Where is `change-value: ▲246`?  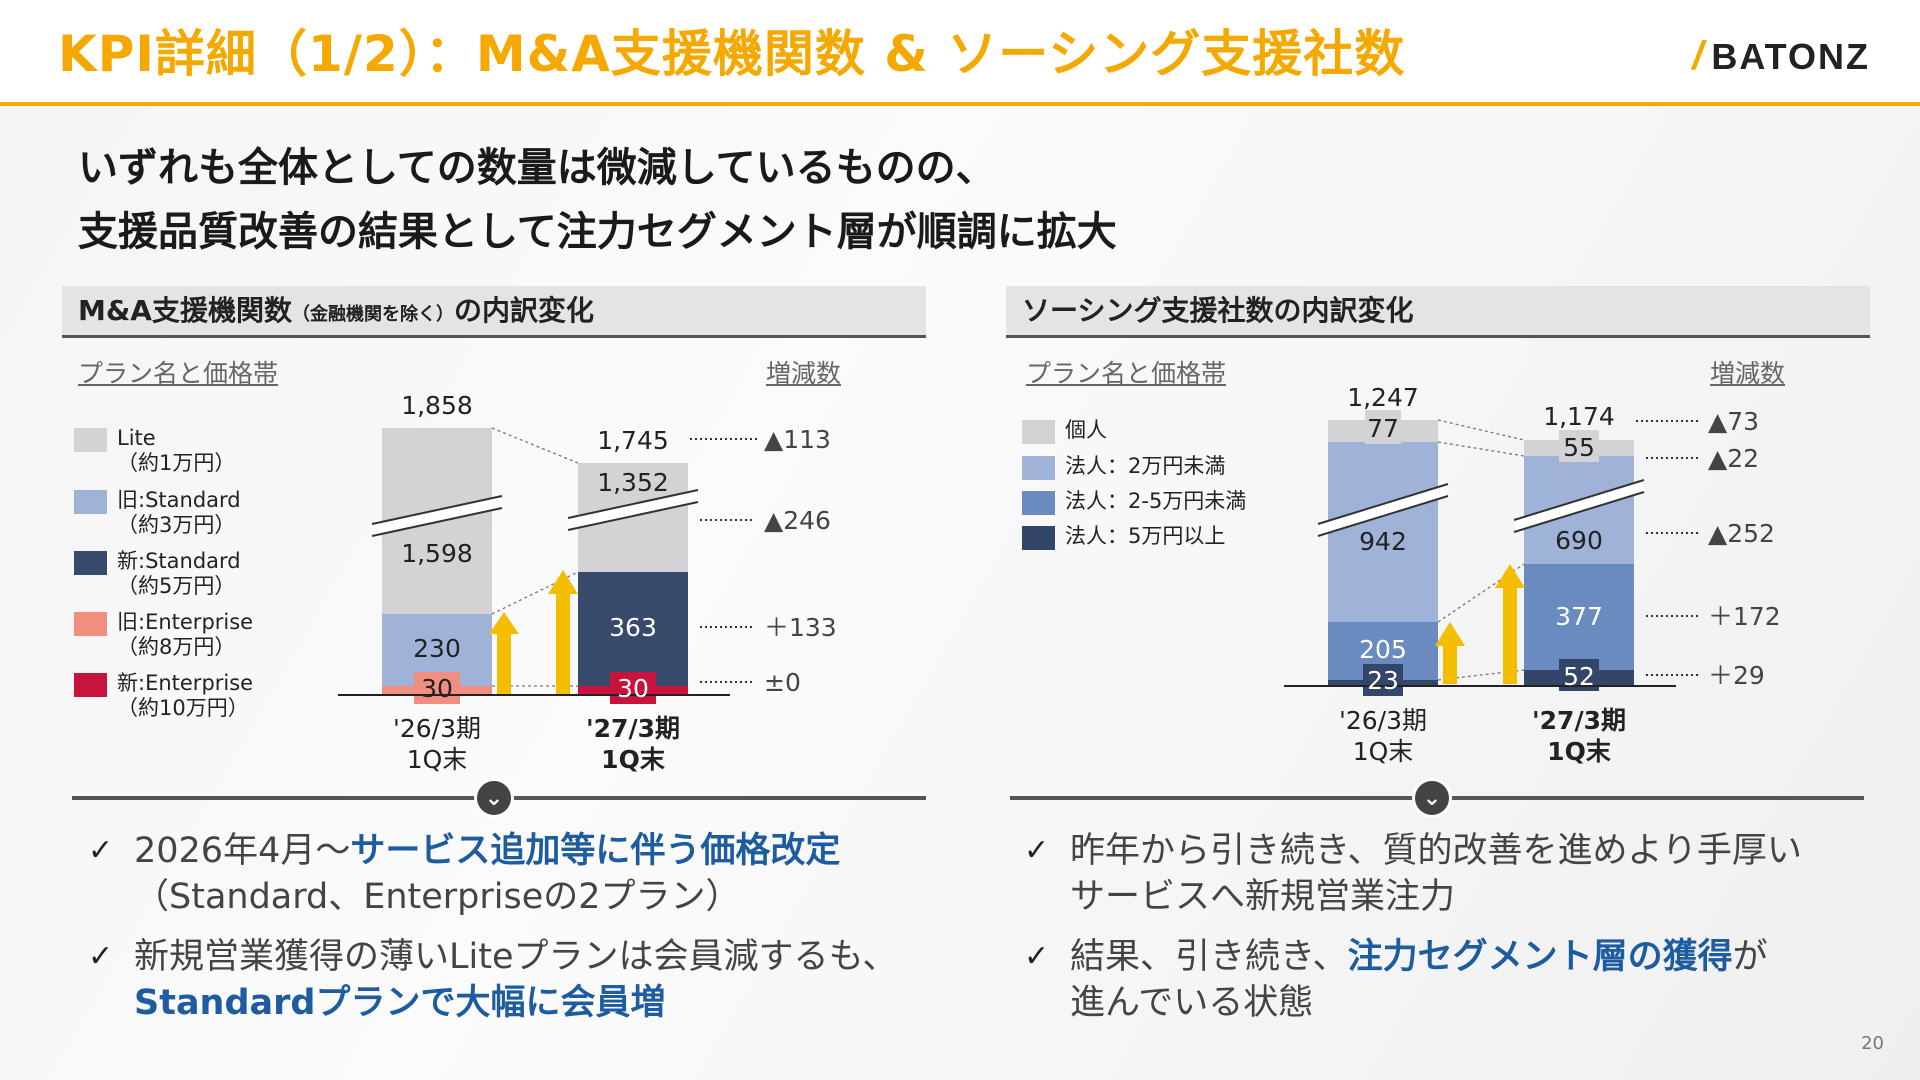 change-value: ▲246 is located at coordinates (797, 520).